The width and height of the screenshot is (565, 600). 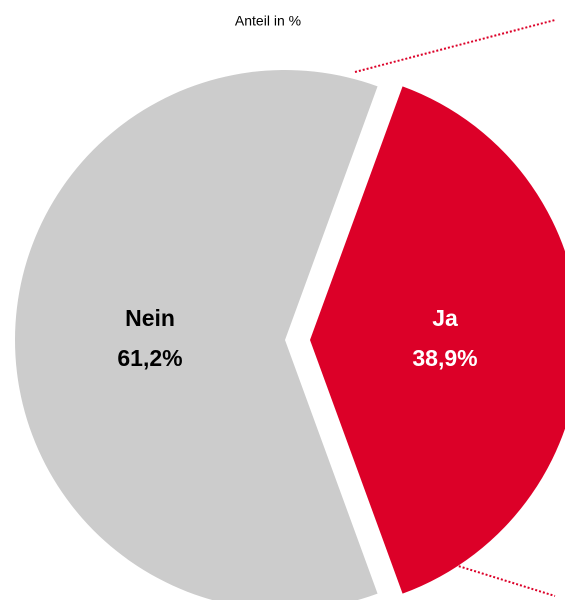 What do you see at coordinates (445, 318) in the screenshot?
I see `slice-category-label: Ja` at bounding box center [445, 318].